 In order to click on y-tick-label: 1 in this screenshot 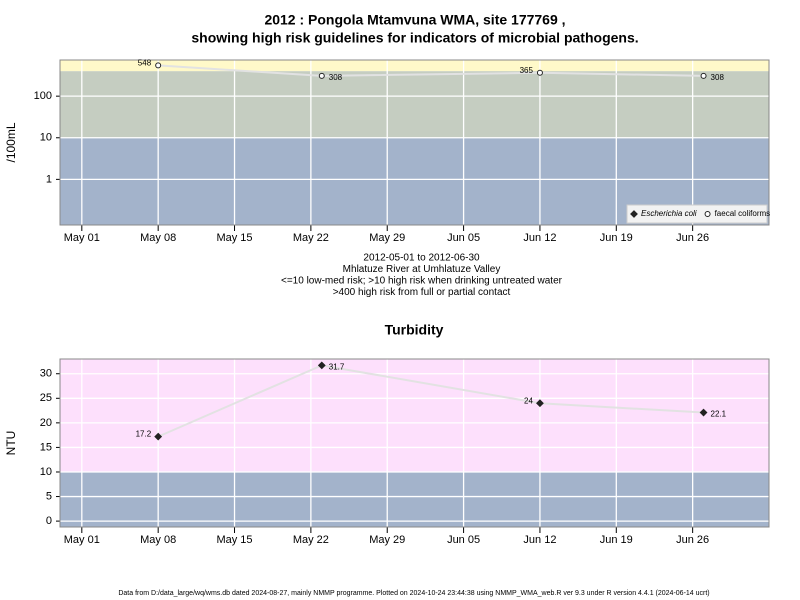, I will do `click(49, 179)`.